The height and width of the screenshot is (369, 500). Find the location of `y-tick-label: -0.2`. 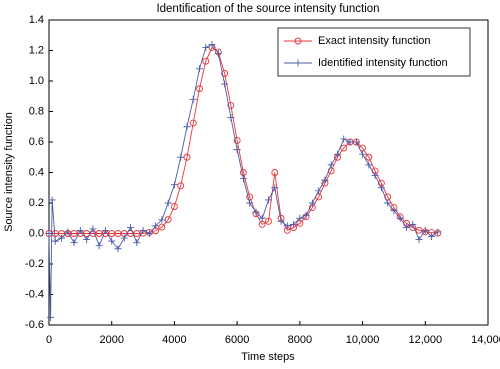

y-tick-label: -0.2 is located at coordinates (34, 264).